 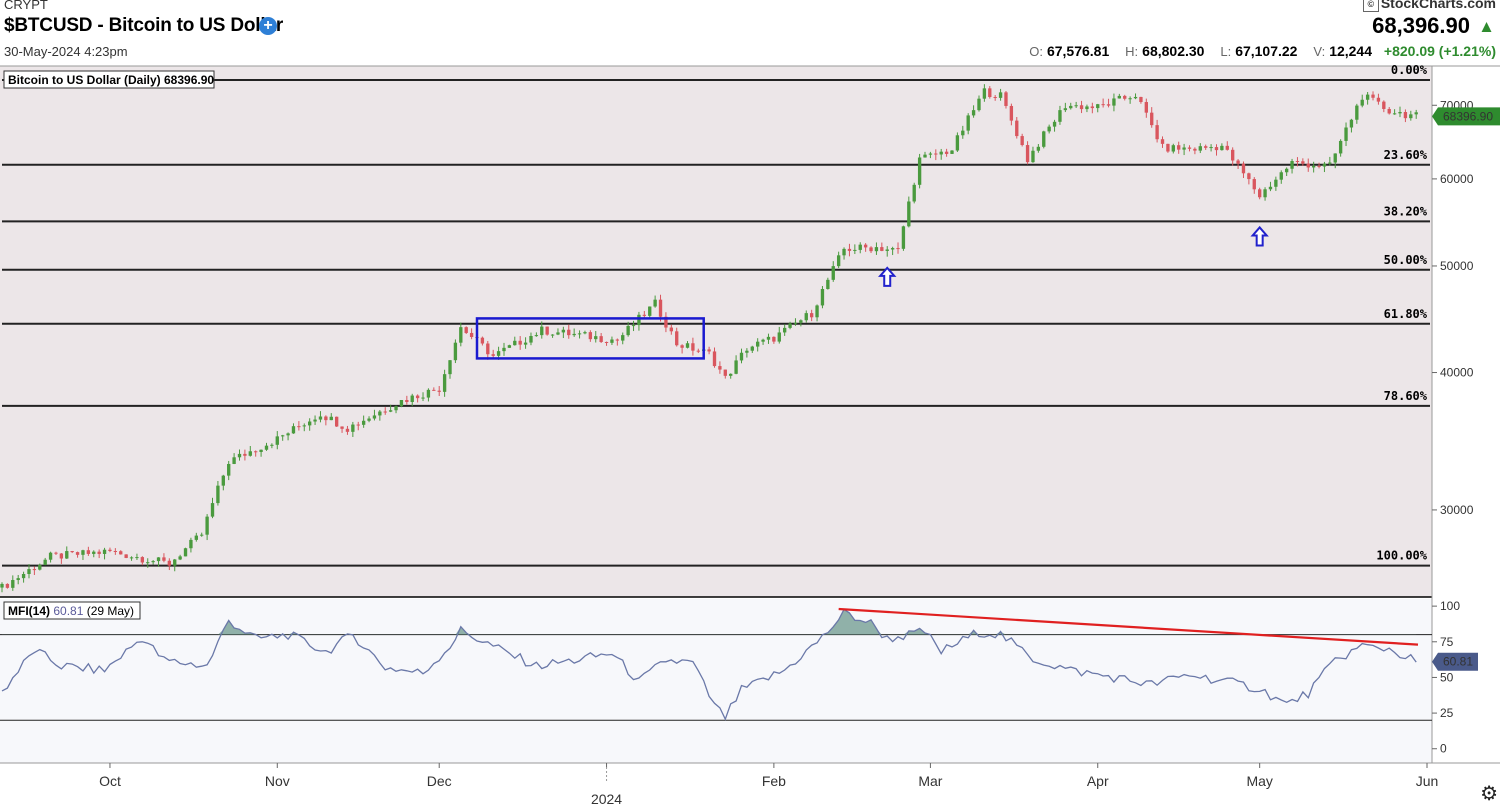 I want to click on gear-icon: ⚙, so click(x=1489, y=794).